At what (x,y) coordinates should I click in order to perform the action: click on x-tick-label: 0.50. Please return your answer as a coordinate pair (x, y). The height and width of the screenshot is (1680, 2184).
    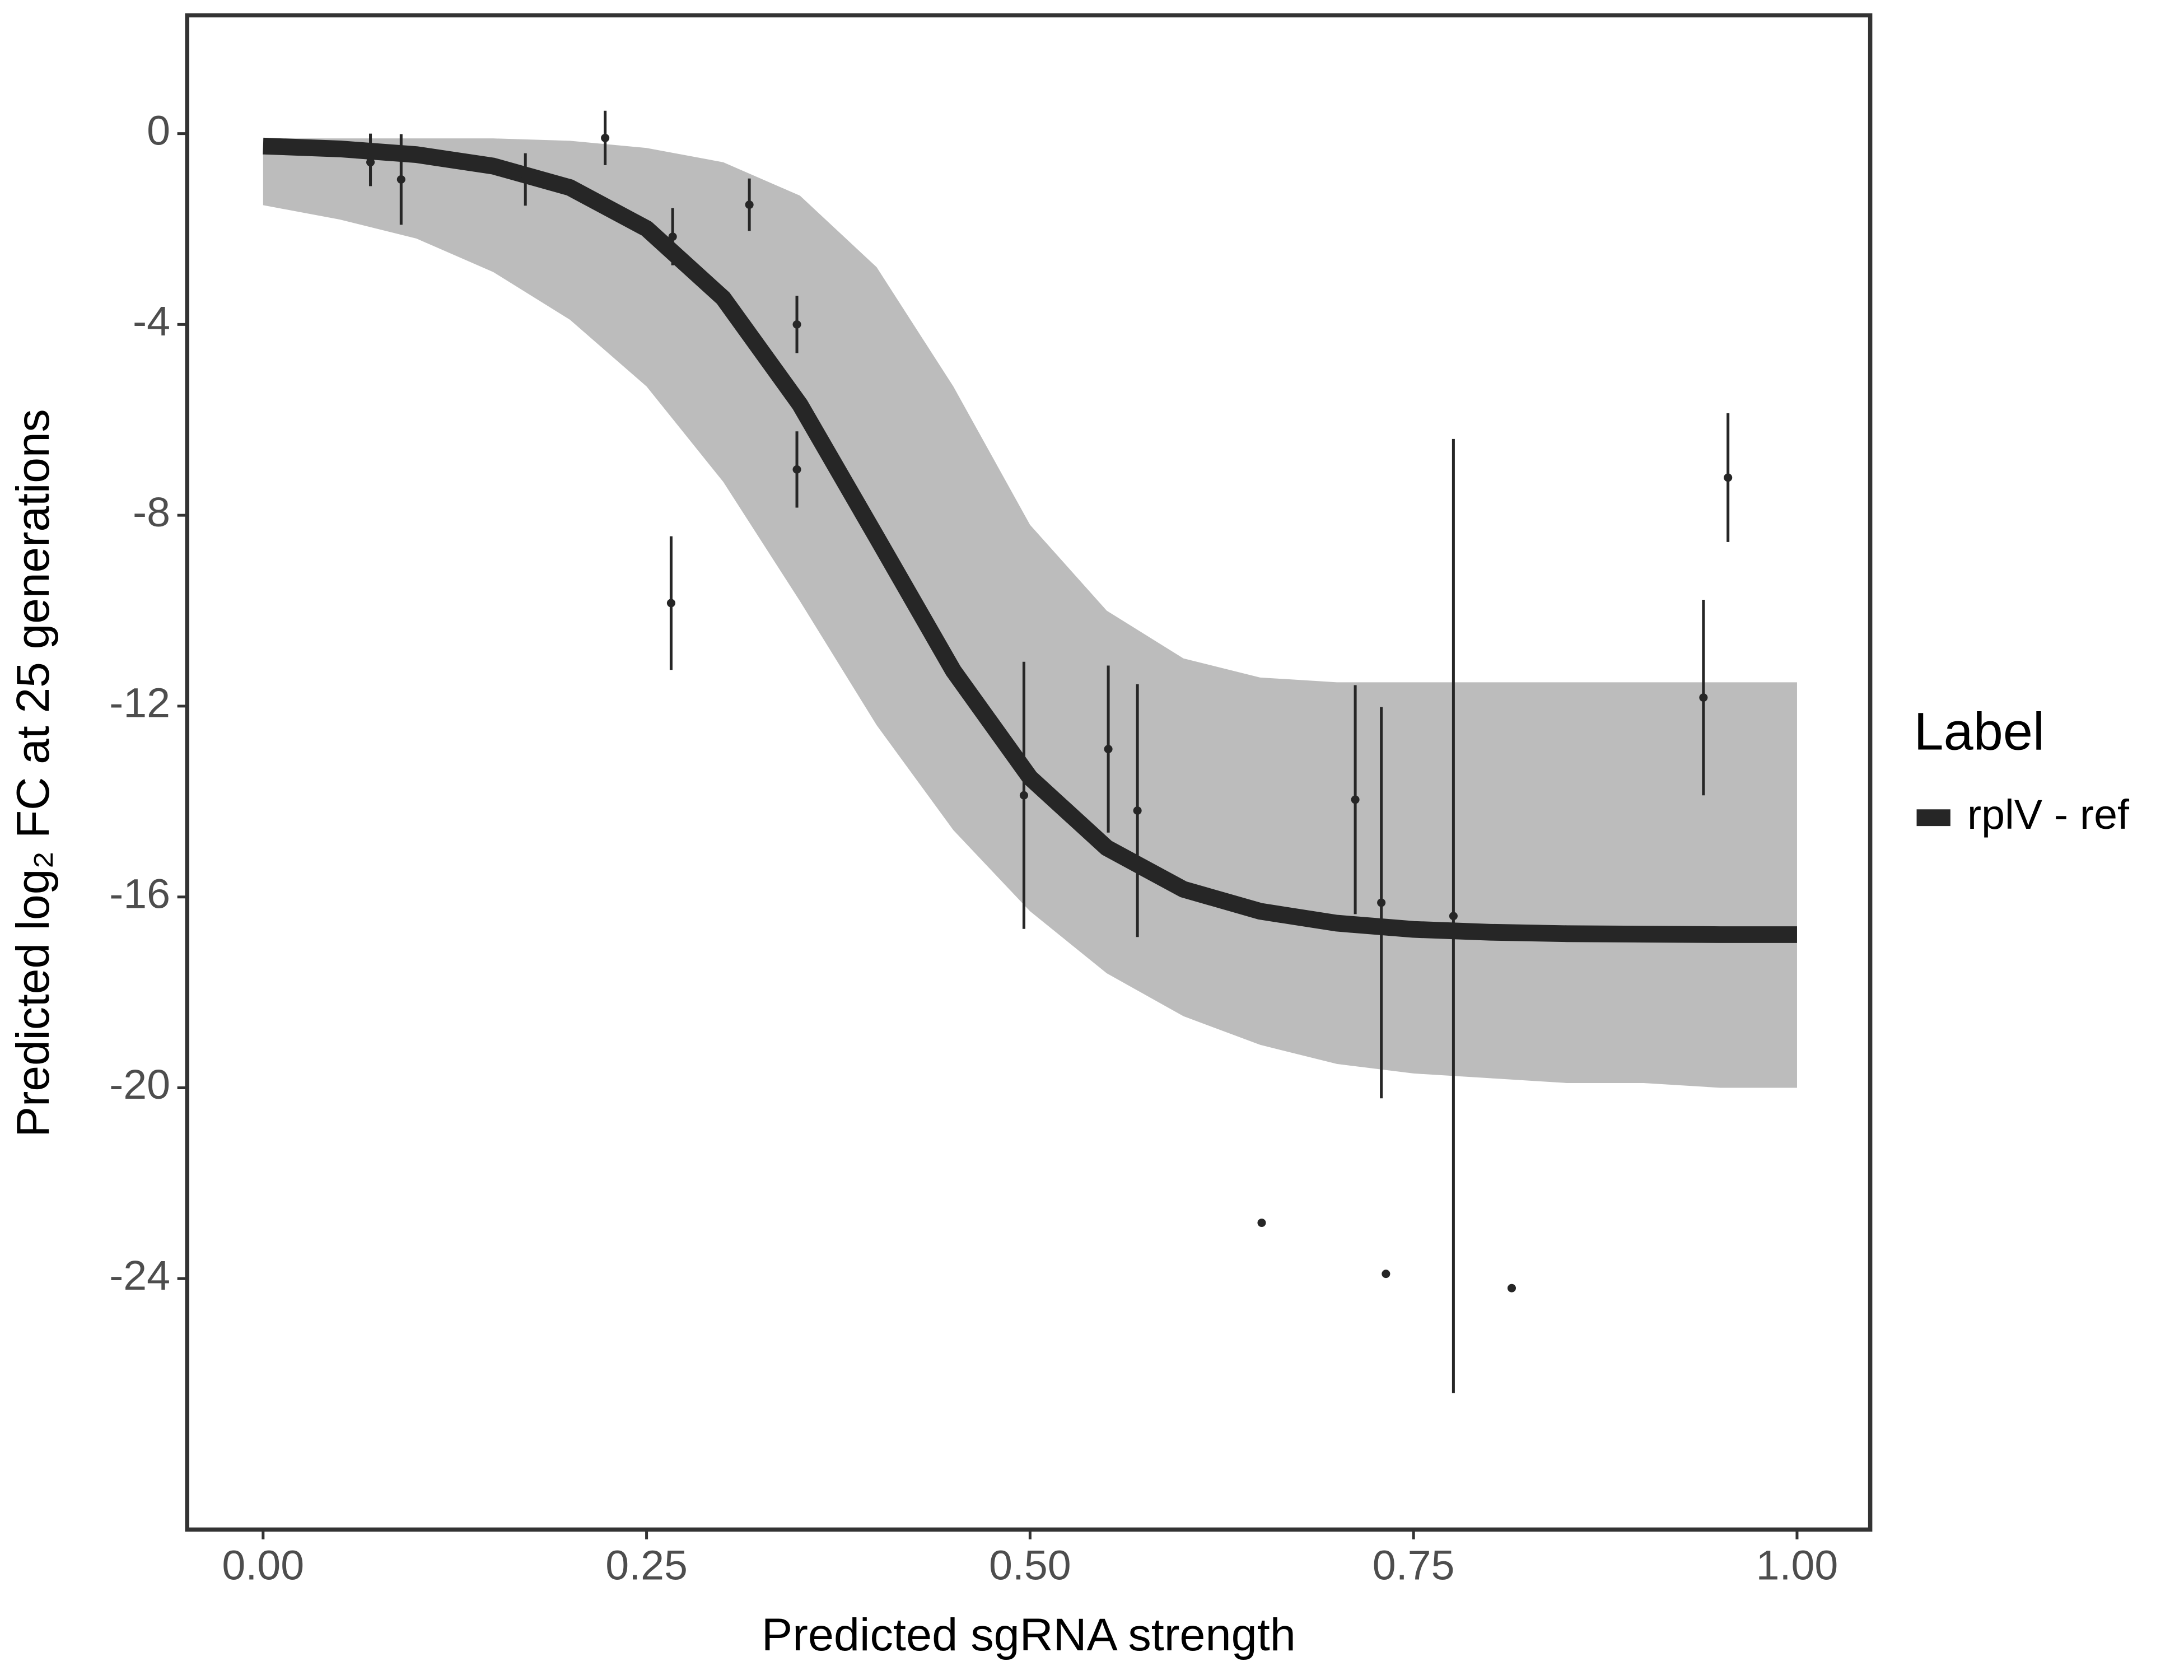
    Looking at the image, I should click on (1030, 1565).